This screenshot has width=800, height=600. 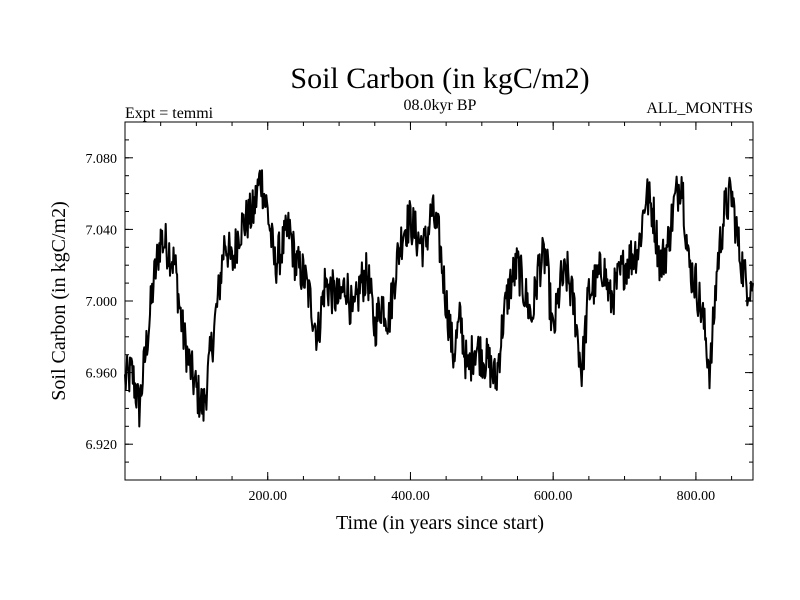 I want to click on x-tick-label: 200.00, so click(x=267, y=496).